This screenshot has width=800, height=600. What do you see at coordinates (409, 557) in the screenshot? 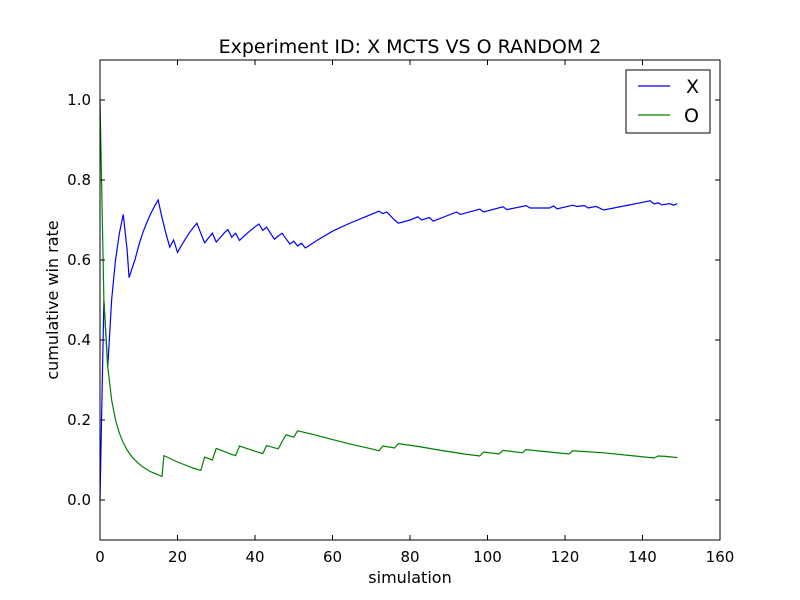
I see `x-tick-label: 80` at bounding box center [409, 557].